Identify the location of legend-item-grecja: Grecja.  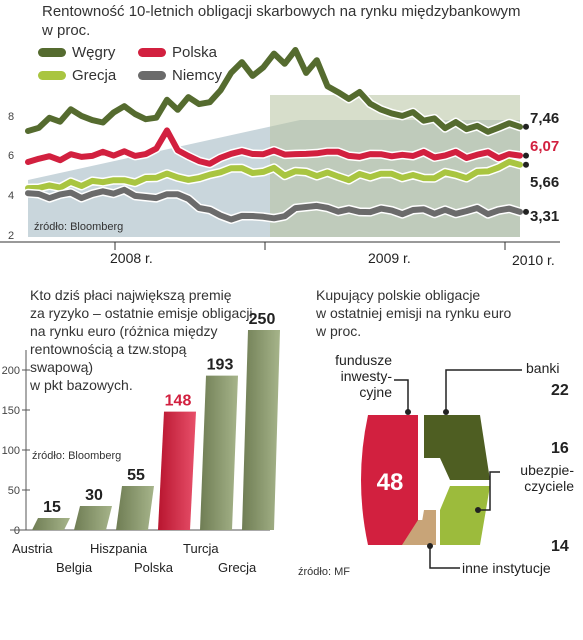
(77, 75).